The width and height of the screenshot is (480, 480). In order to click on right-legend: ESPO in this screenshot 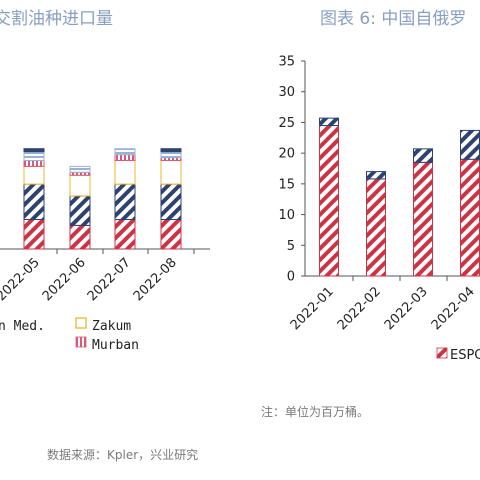, I will do `click(458, 355)`.